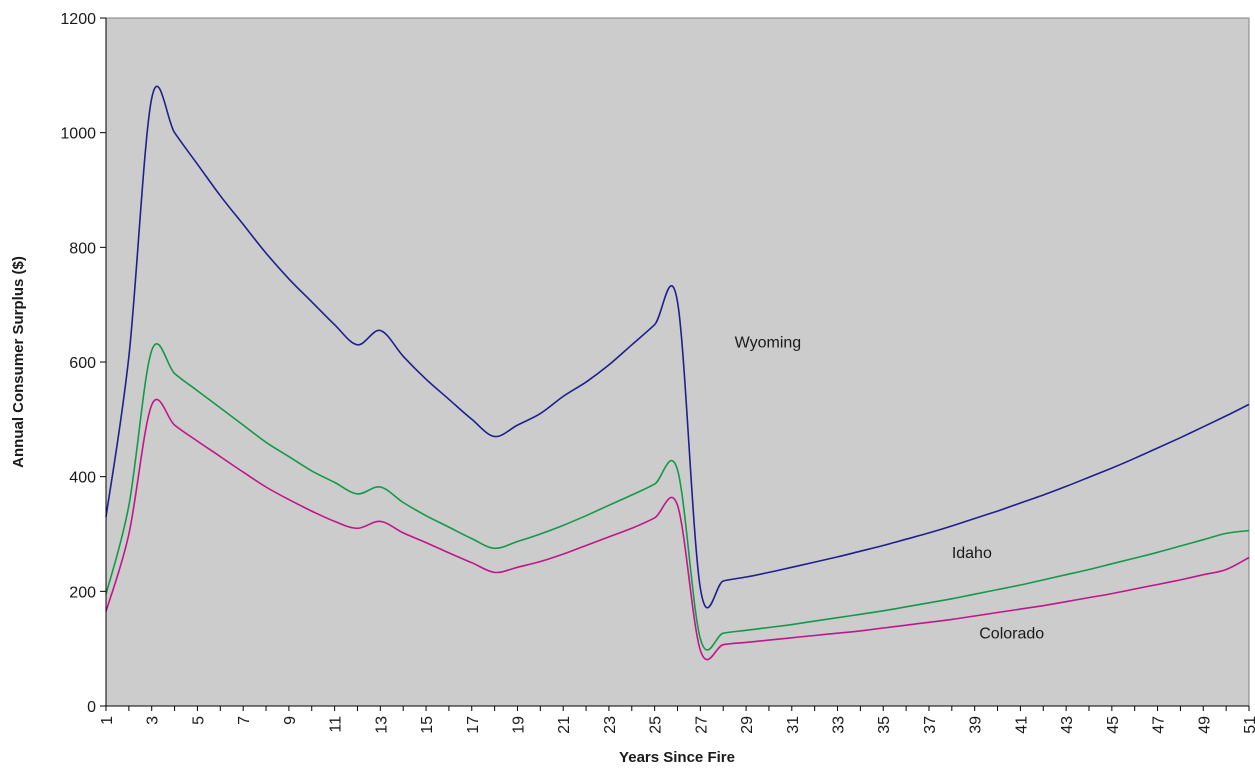 The width and height of the screenshot is (1255, 769). I want to click on x-tick-label: 21, so click(564, 725).